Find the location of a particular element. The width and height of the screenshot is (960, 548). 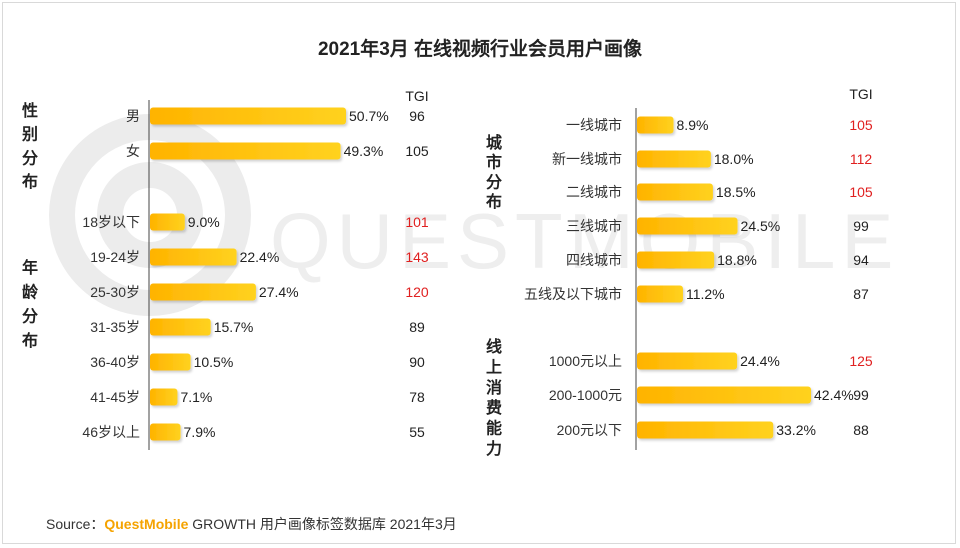

category-label: 31-35岁 is located at coordinates (115, 327).